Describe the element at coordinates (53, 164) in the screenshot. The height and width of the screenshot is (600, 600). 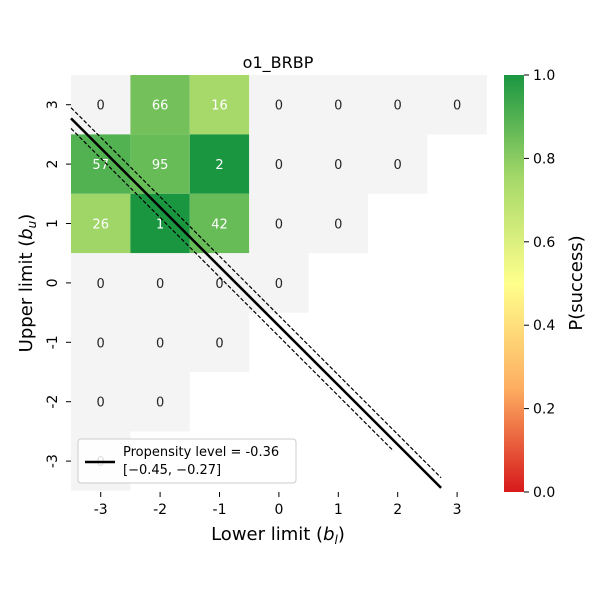
I see `y-tick-label: 2` at that location.